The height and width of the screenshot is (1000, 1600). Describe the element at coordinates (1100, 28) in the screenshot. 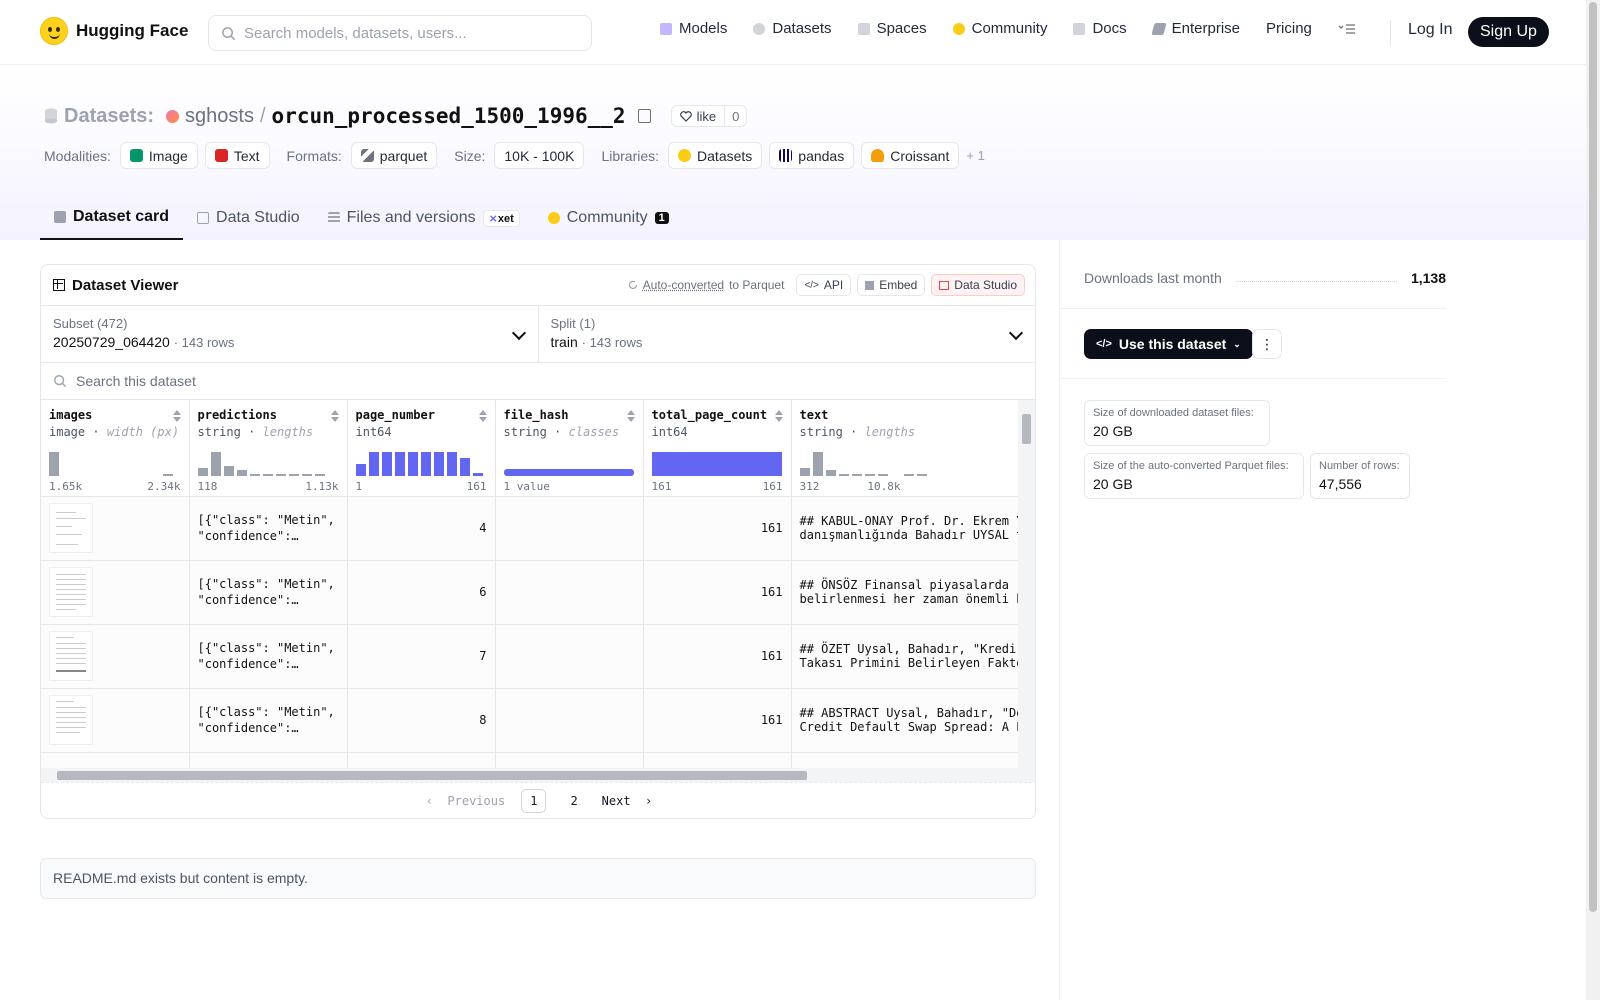

I see `nav-docs: Docs` at that location.